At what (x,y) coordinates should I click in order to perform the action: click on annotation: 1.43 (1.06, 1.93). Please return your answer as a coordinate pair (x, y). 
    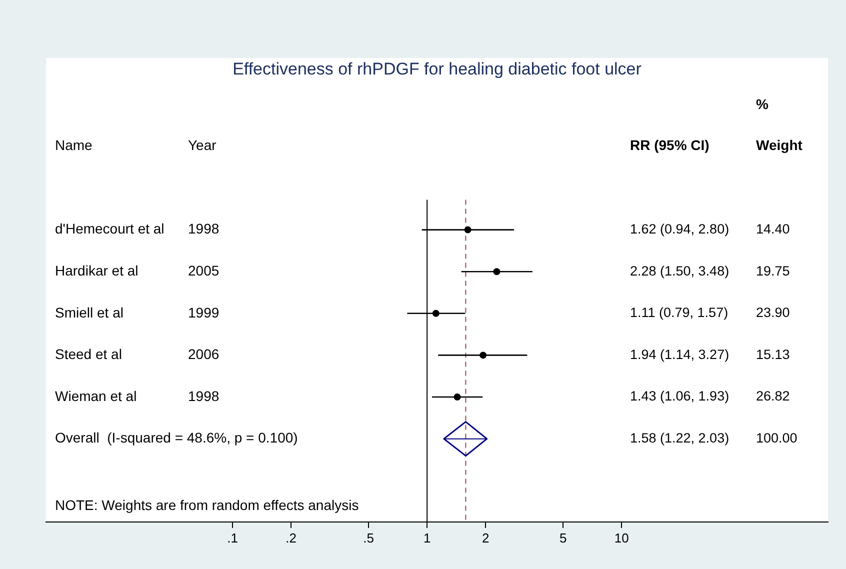
    Looking at the image, I should click on (680, 396).